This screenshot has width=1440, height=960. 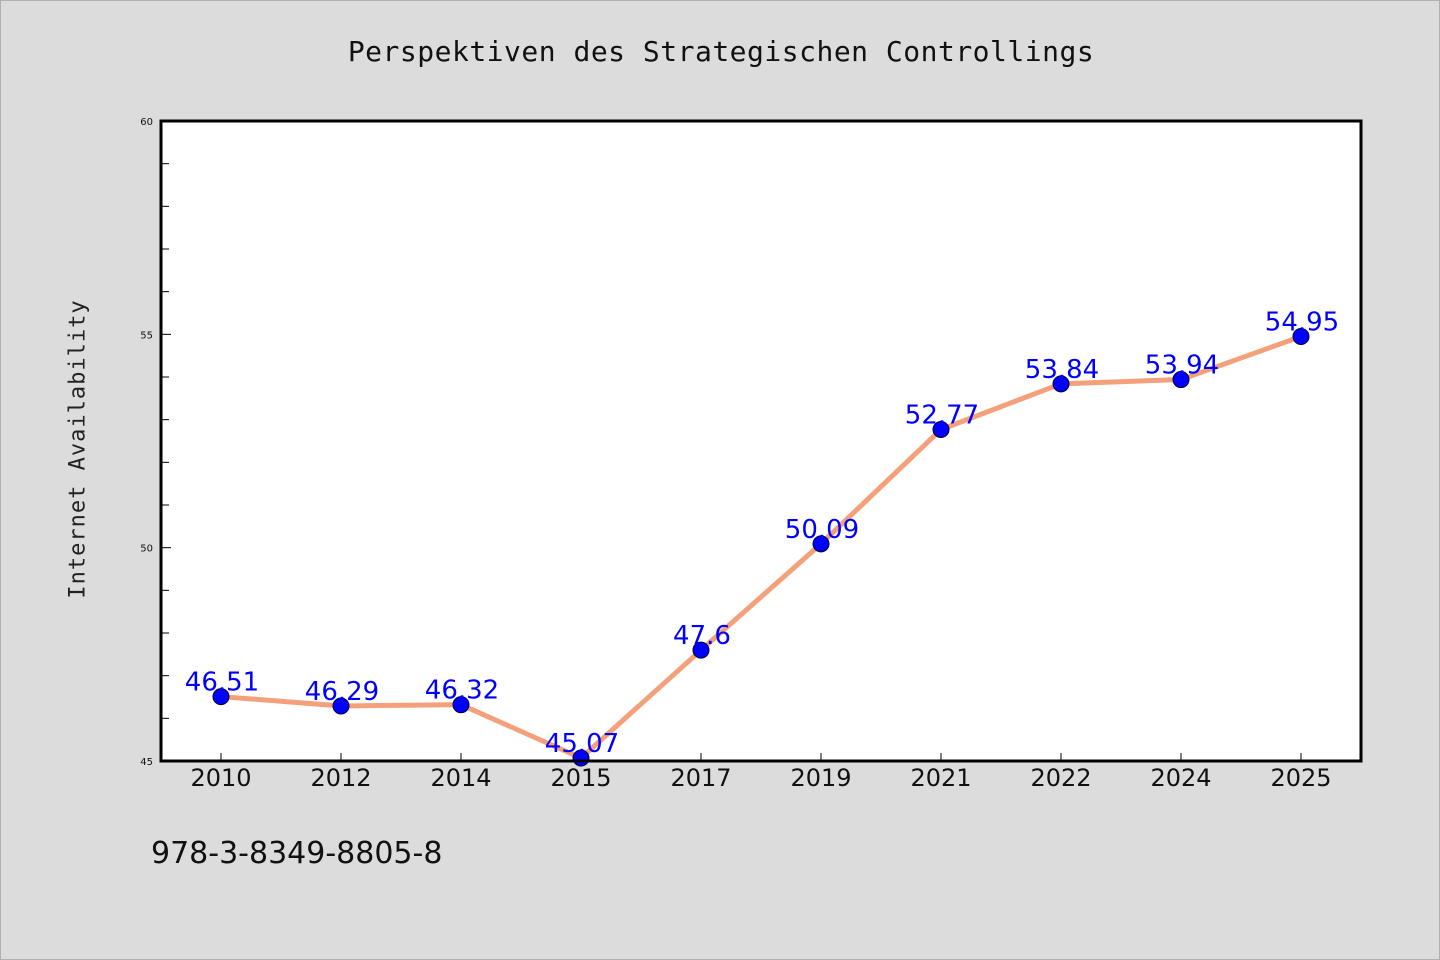 I want to click on data-label: 46.51, so click(x=222, y=683).